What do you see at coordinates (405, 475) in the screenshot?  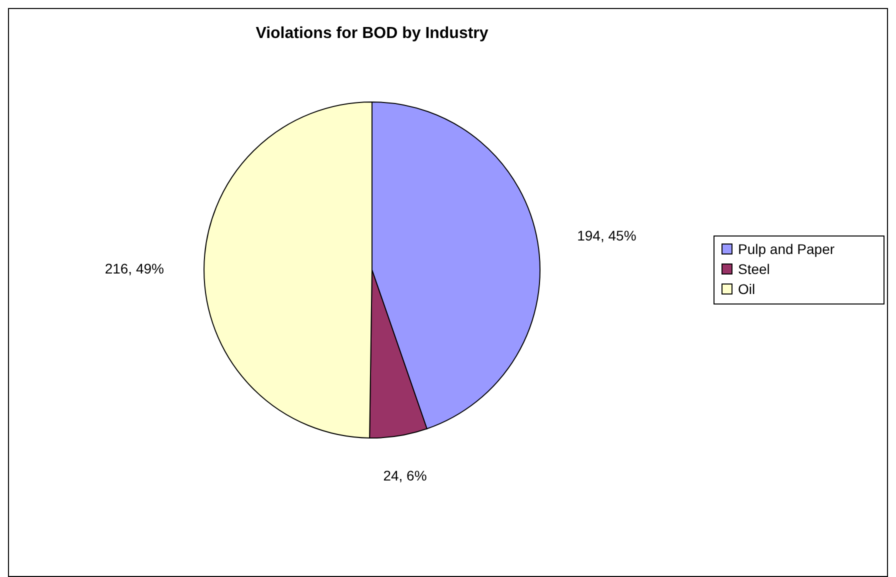 I see `data-label: 24, 6%` at bounding box center [405, 475].